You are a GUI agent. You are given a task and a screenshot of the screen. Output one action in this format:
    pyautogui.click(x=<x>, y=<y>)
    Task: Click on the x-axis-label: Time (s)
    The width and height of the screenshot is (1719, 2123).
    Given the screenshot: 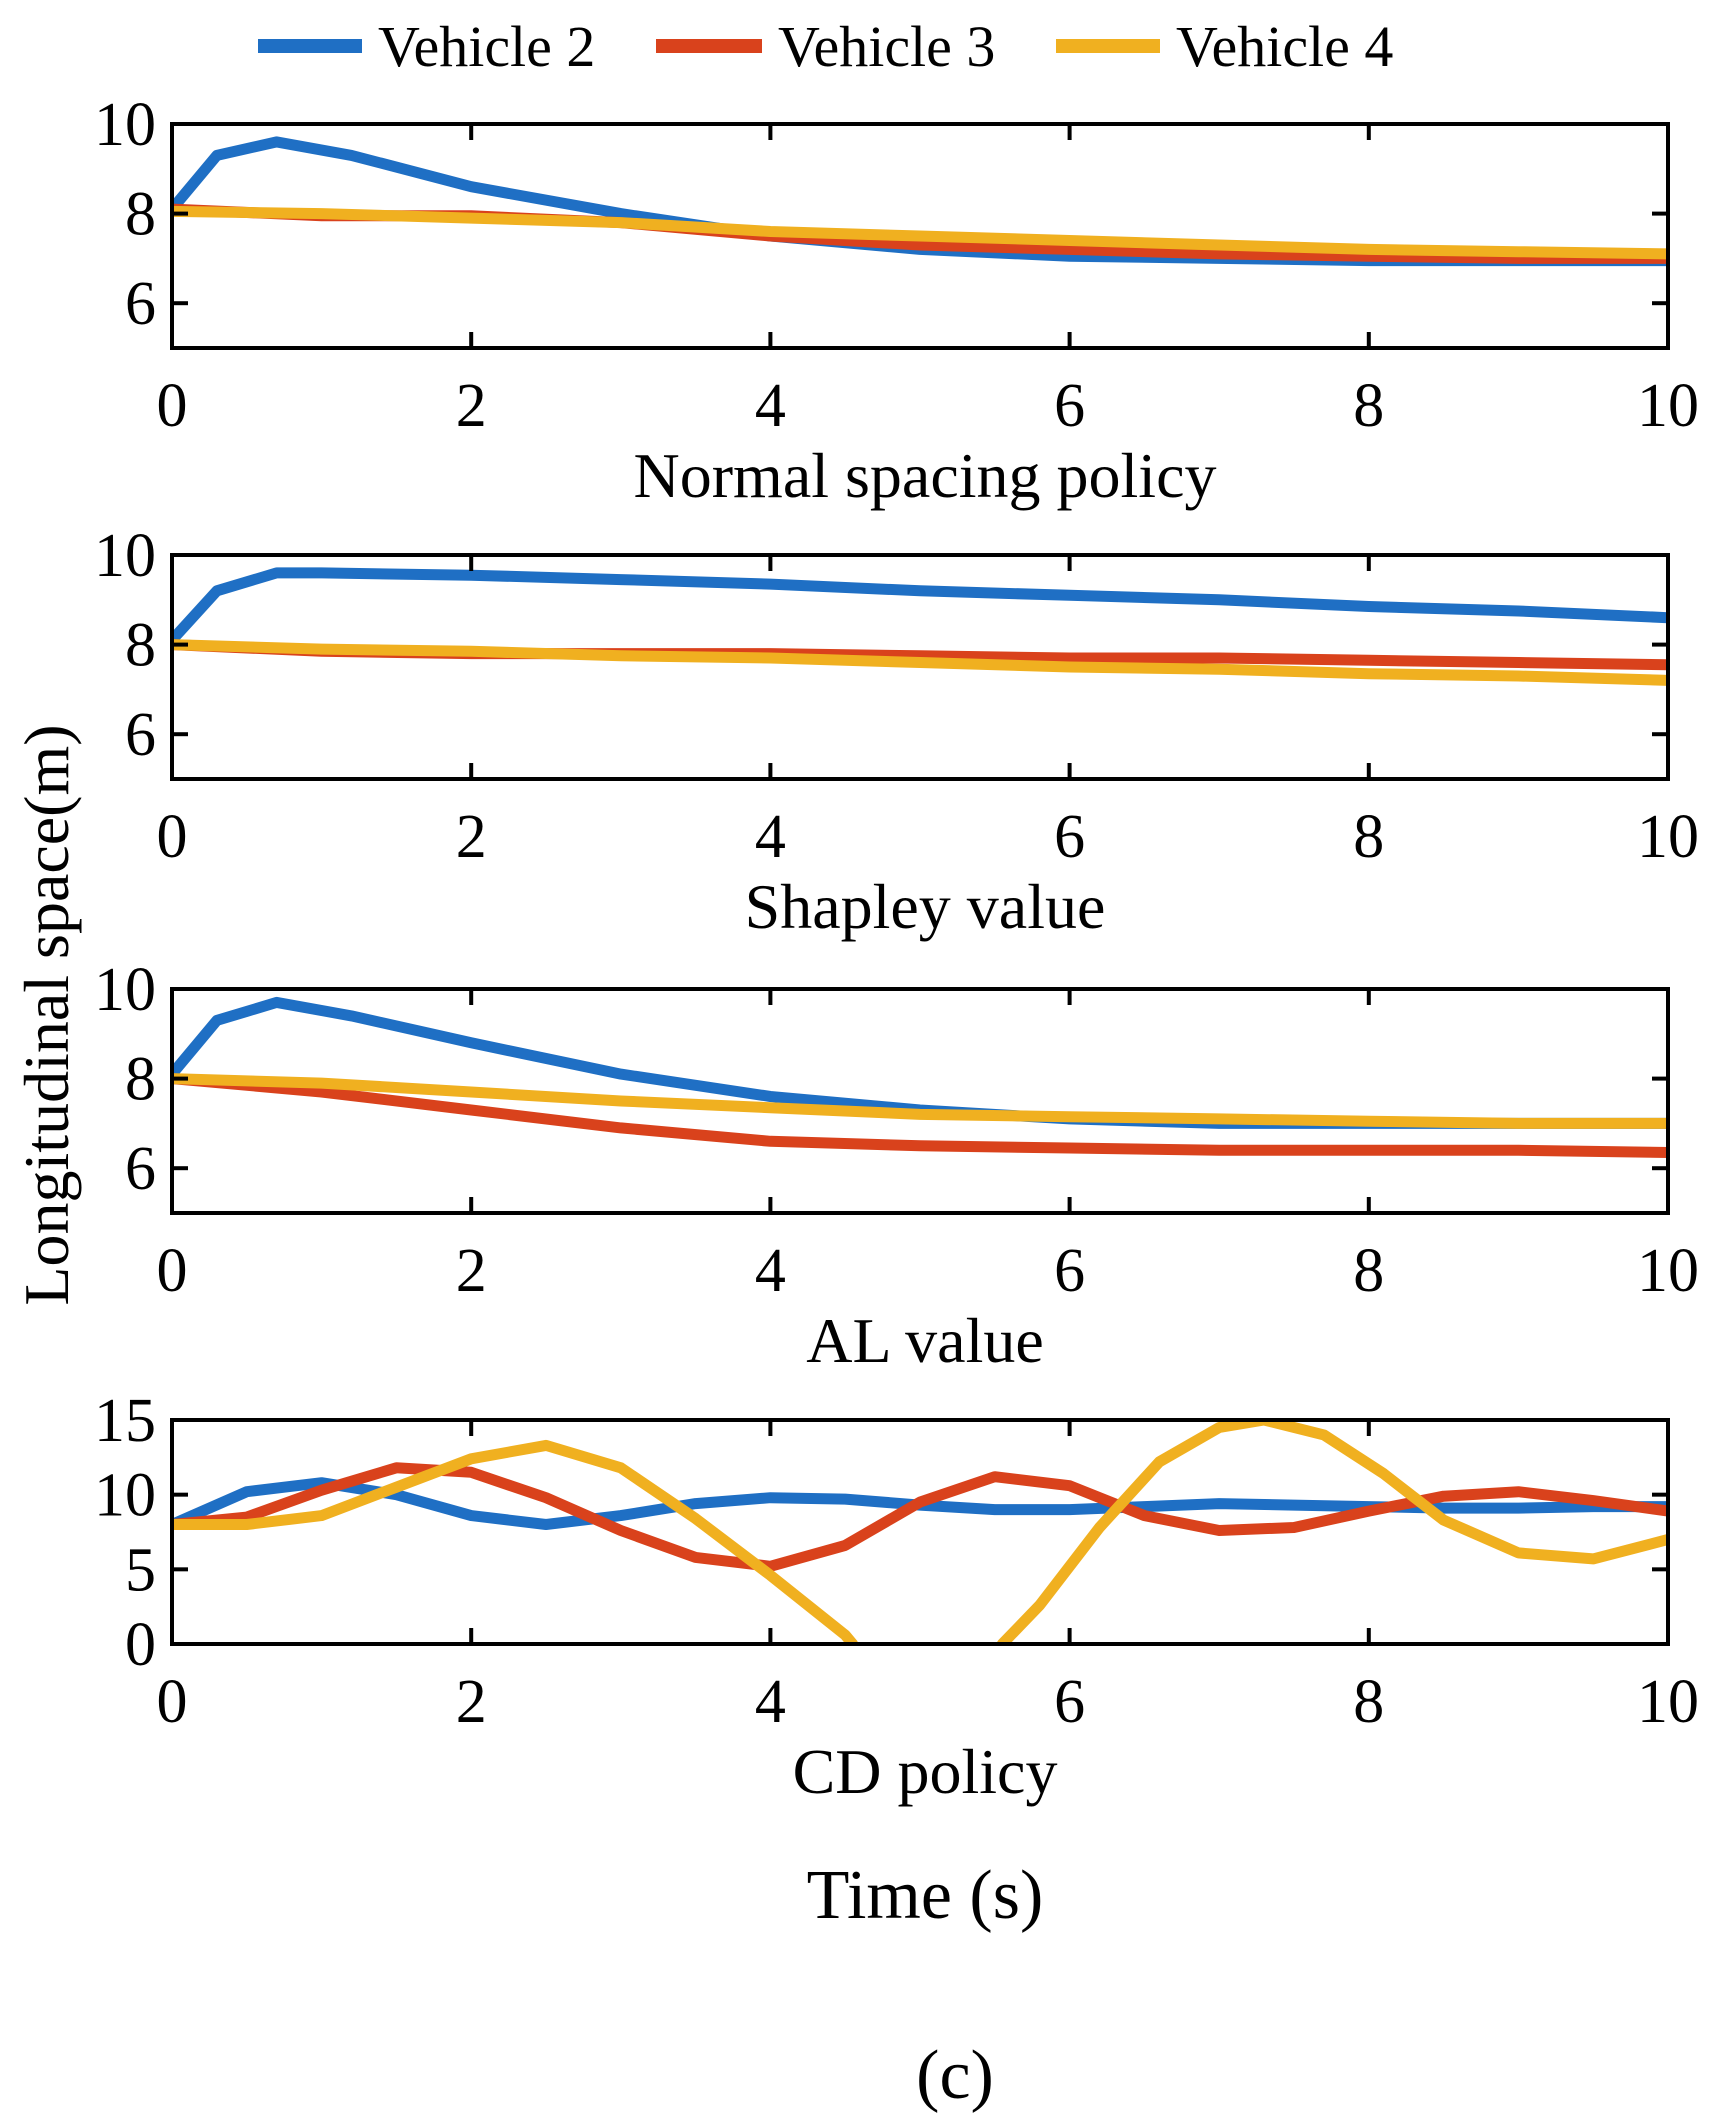 What is the action you would take?
    pyautogui.click(x=925, y=1895)
    